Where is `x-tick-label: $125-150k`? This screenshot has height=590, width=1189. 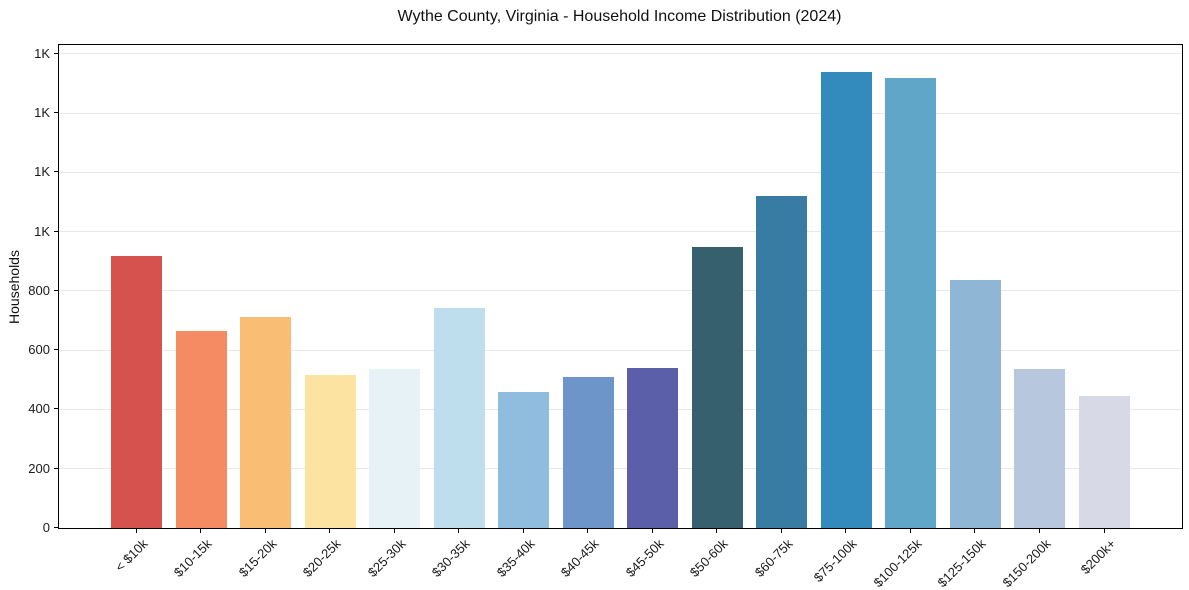 x-tick-label: $125-150k is located at coordinates (962, 563).